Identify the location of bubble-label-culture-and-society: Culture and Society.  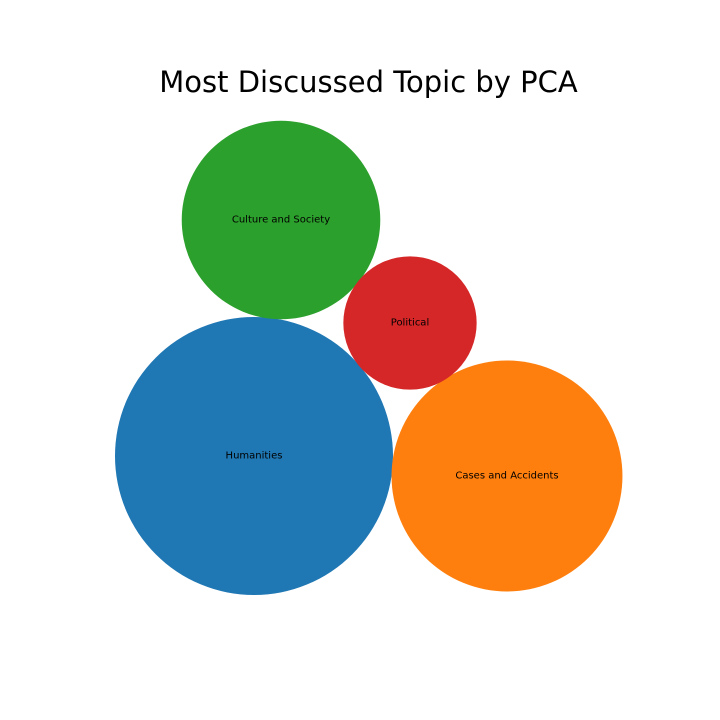
(281, 220).